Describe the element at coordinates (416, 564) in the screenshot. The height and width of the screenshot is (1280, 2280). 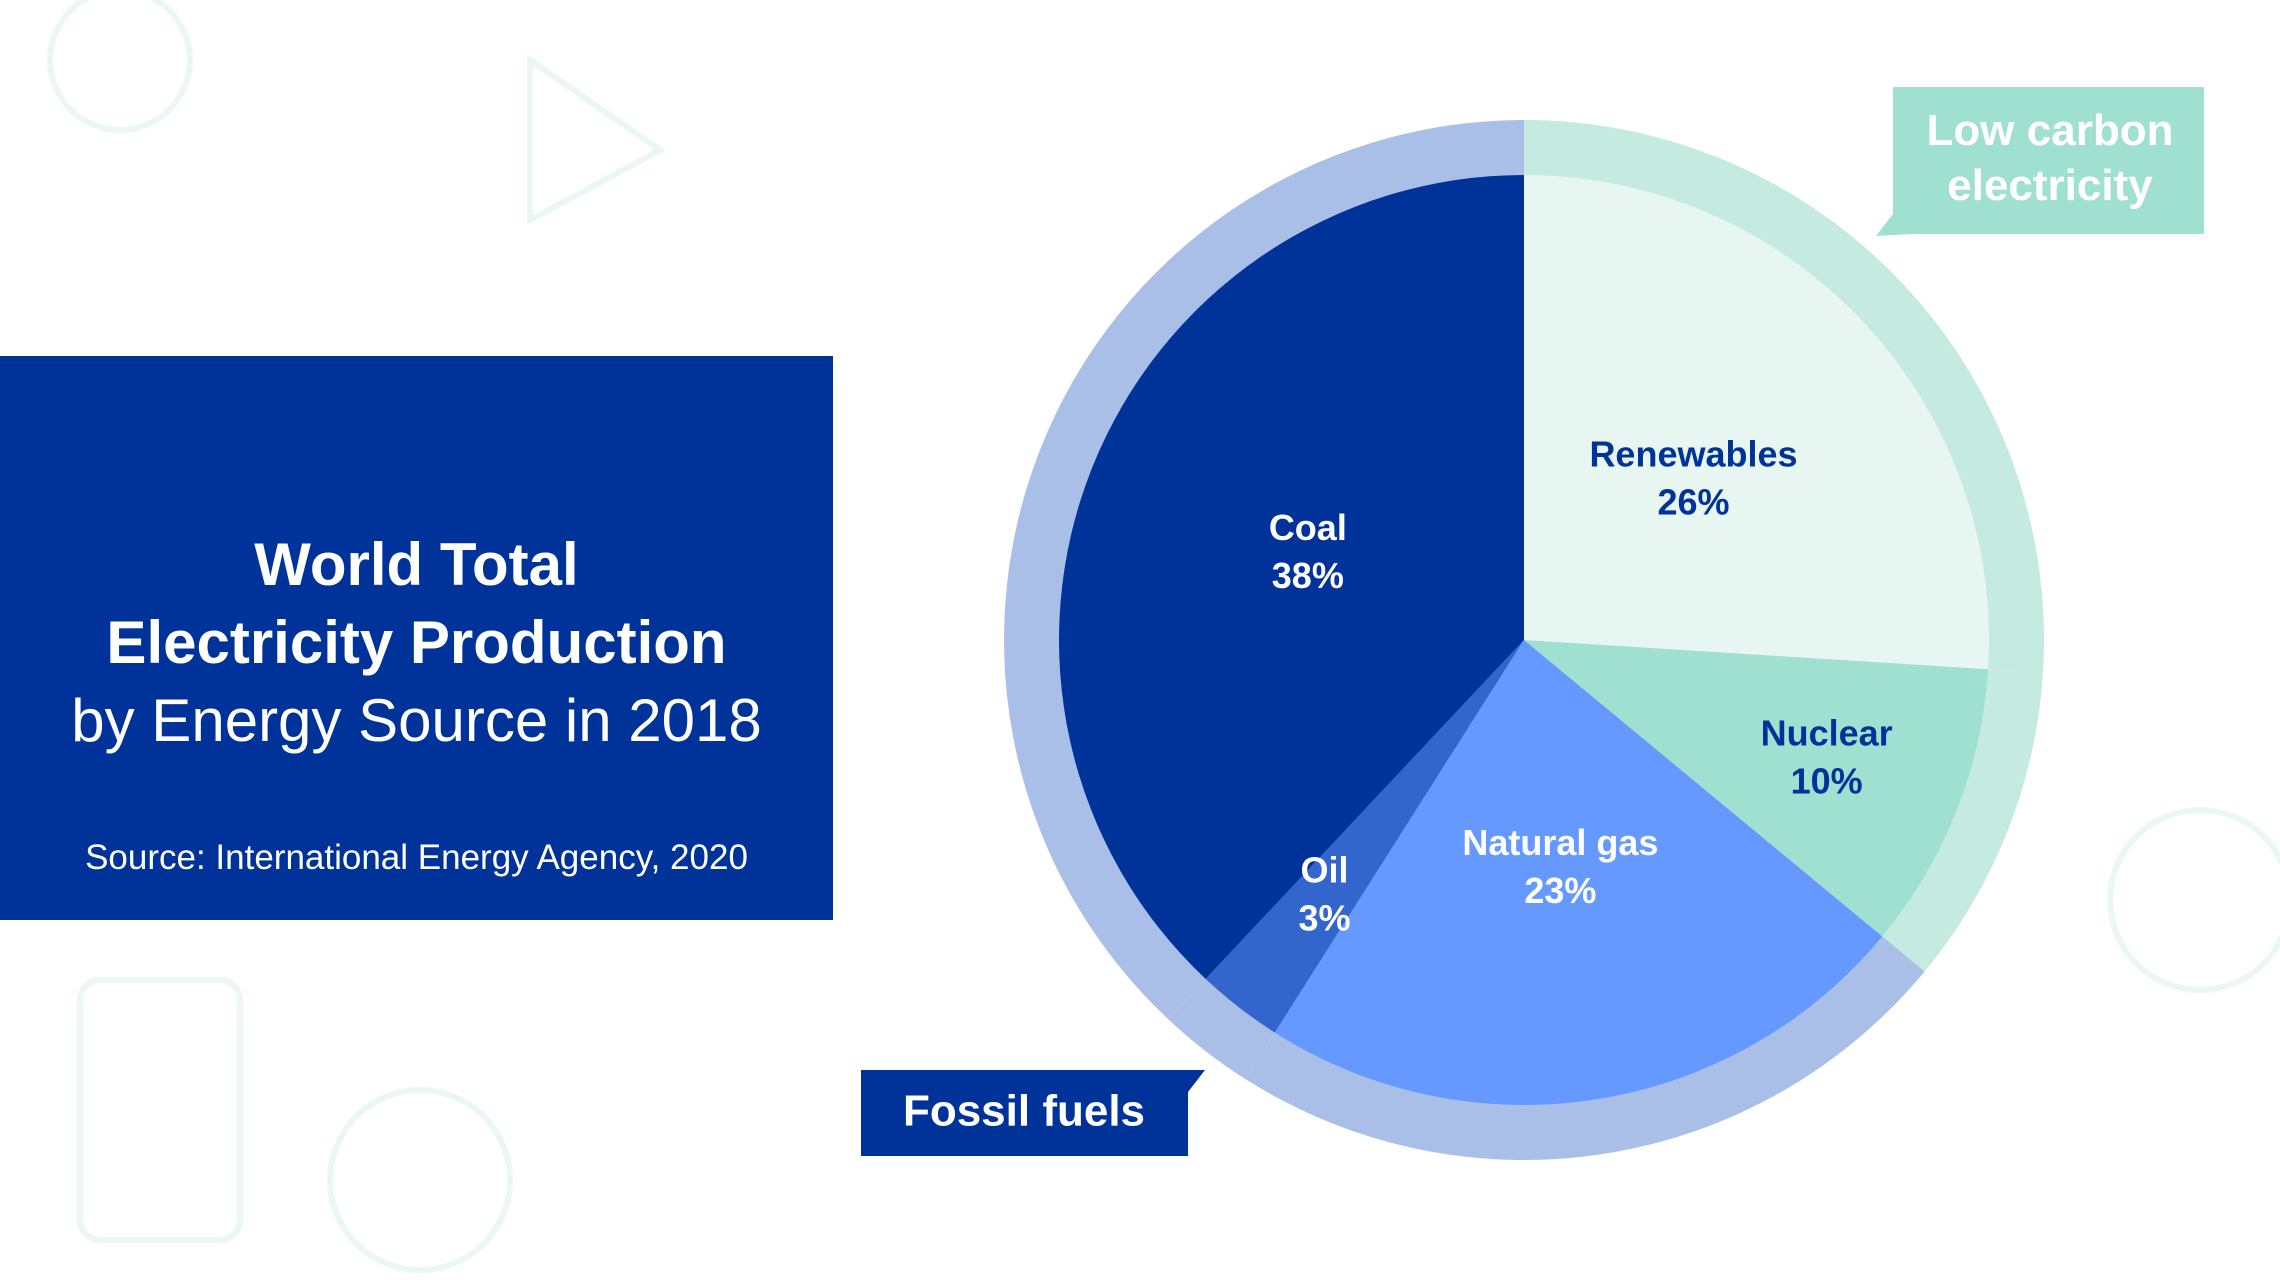
I see `chart-title: World Total` at that location.